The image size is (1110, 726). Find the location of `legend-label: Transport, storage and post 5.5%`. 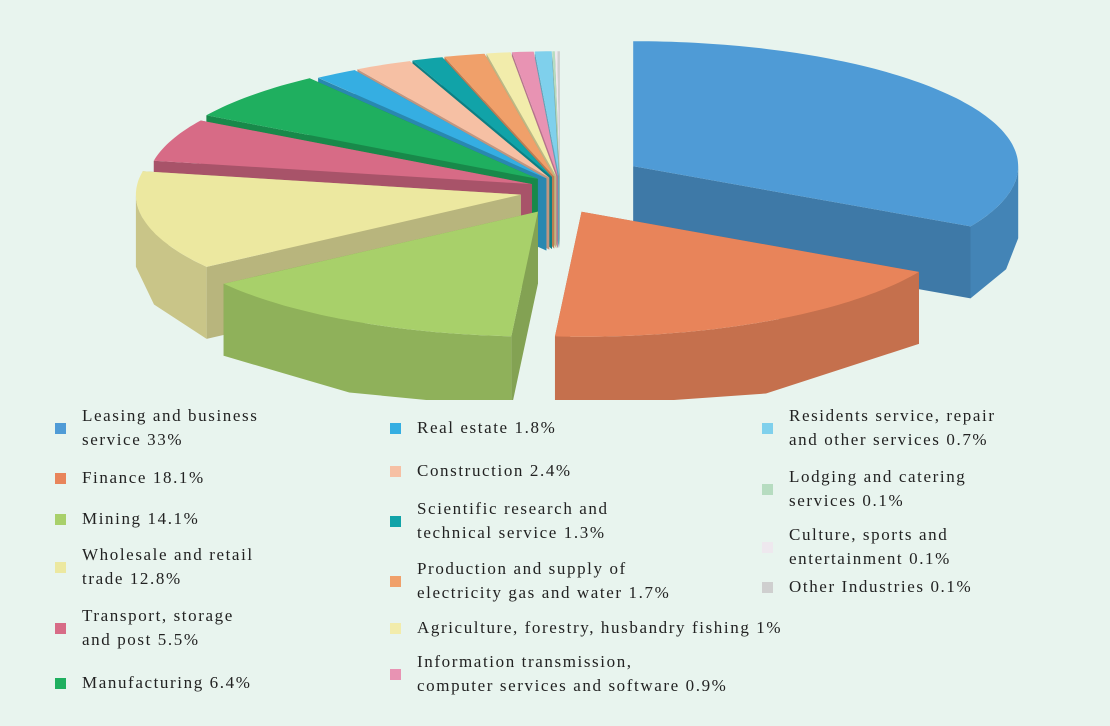

legend-label: Transport, storage and post 5.5% is located at coordinates (158, 627).